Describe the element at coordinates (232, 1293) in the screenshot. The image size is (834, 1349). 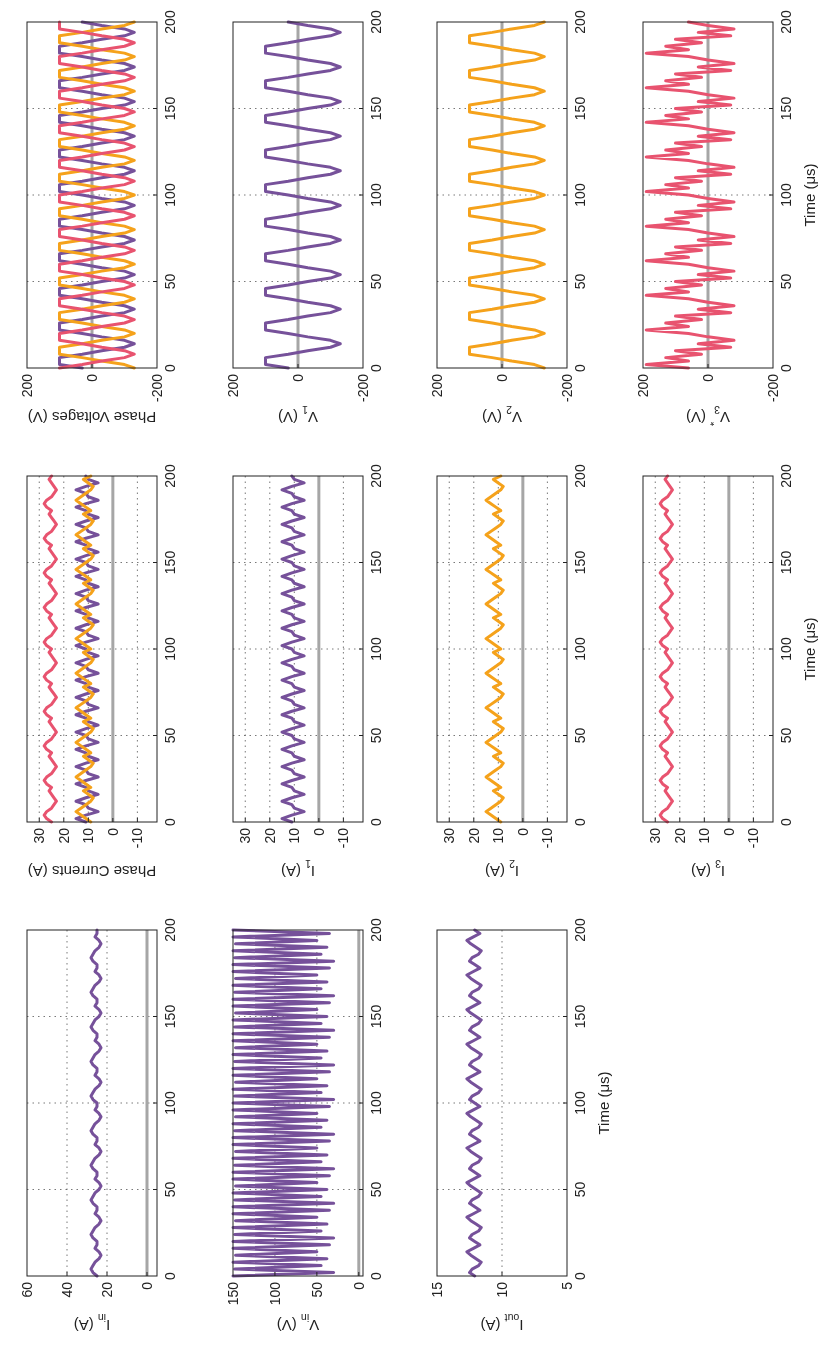
I see `x-tick-label: 150` at that location.